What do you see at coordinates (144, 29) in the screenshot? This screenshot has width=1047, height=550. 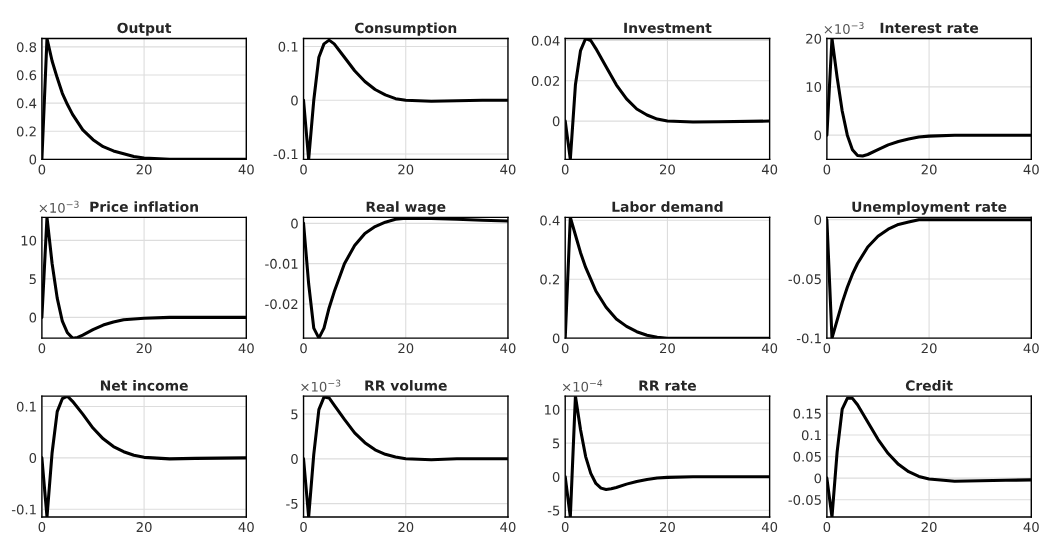 I see `chart-title: Output` at bounding box center [144, 29].